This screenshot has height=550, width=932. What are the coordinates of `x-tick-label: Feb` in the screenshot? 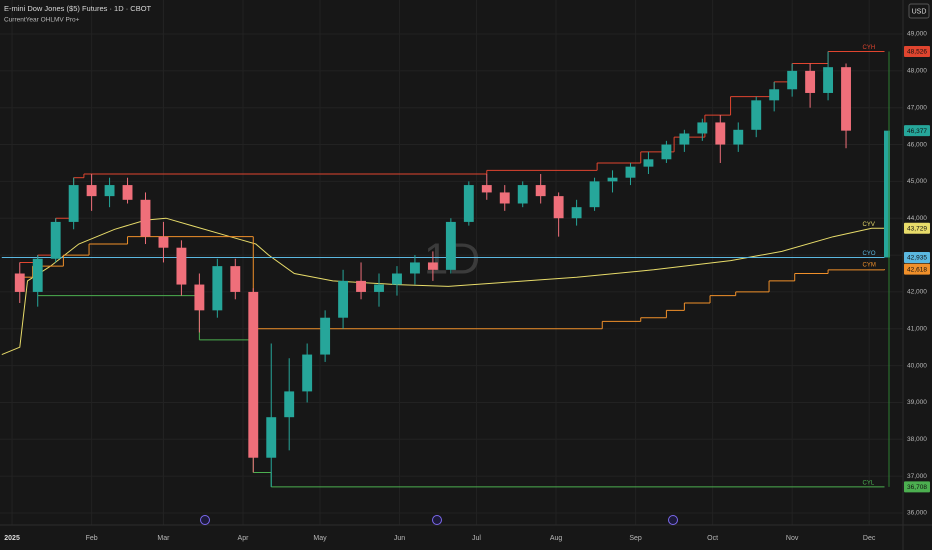 It's located at (92, 538).